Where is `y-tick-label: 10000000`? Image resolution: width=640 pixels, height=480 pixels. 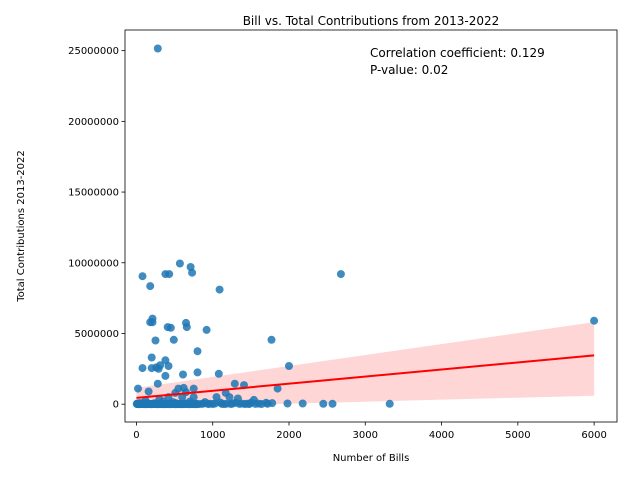 y-tick-label: 10000000 is located at coordinates (93, 263).